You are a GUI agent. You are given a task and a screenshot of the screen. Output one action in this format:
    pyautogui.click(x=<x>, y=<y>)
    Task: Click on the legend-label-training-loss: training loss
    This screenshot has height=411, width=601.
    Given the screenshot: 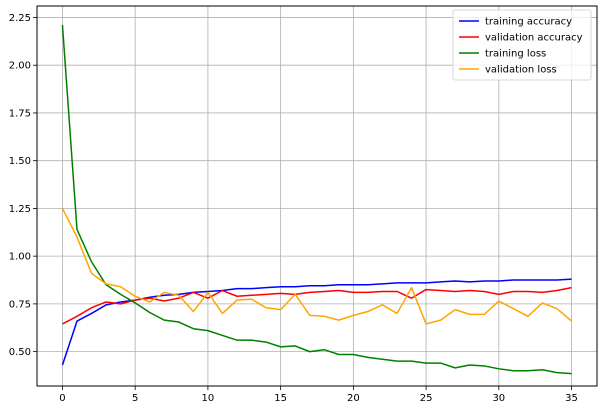 What is the action you would take?
    pyautogui.click(x=515, y=54)
    